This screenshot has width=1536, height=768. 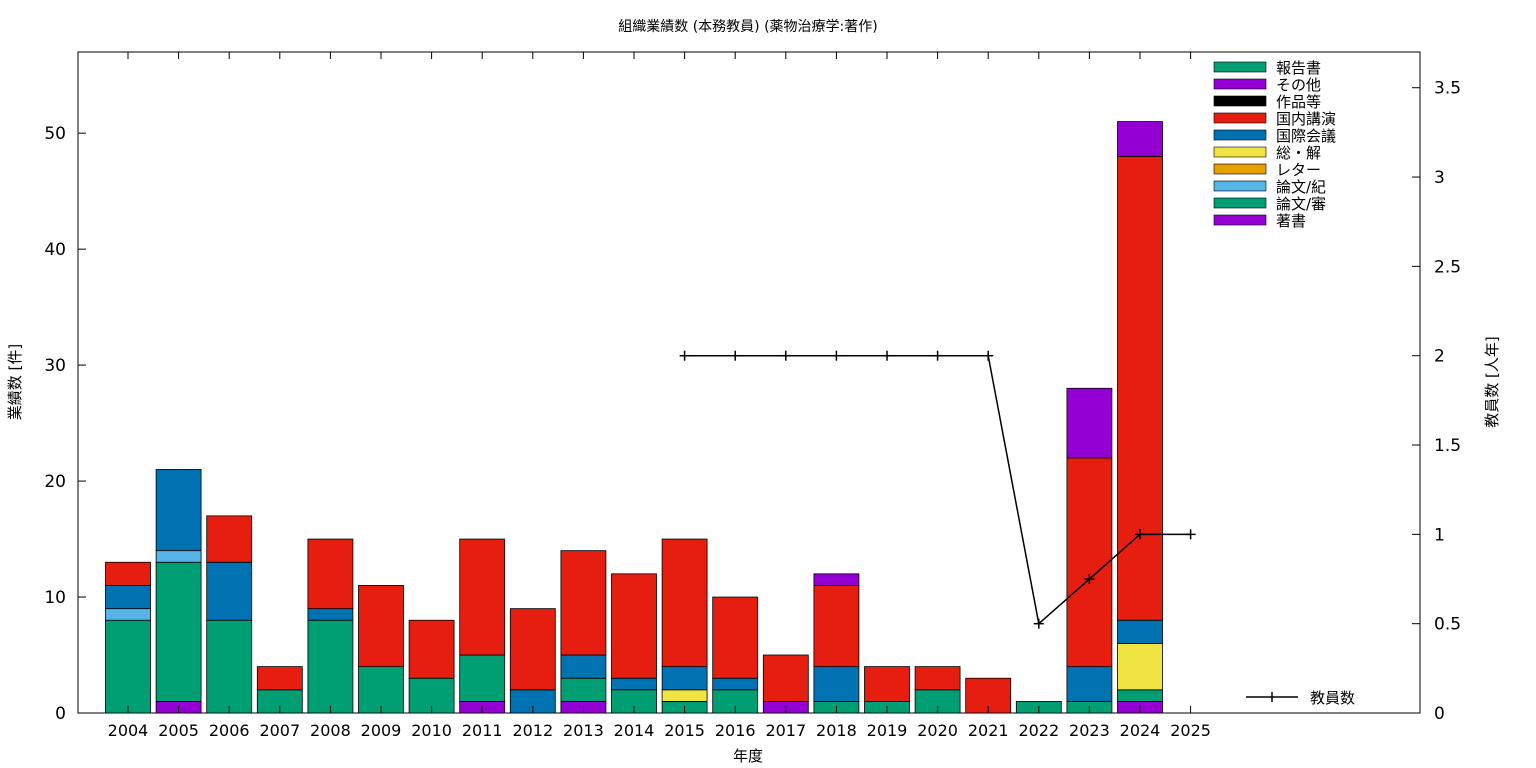 What do you see at coordinates (937, 489) in the screenshot?
I see `teacher-line-series` at bounding box center [937, 489].